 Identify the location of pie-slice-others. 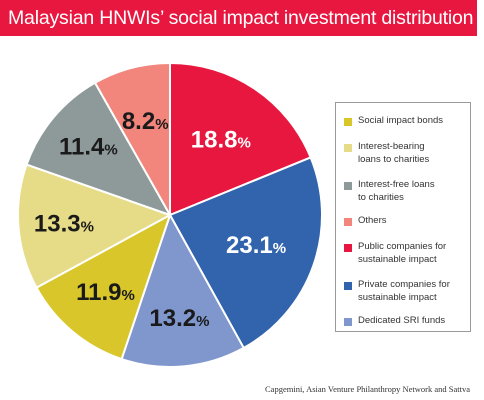
(132, 140).